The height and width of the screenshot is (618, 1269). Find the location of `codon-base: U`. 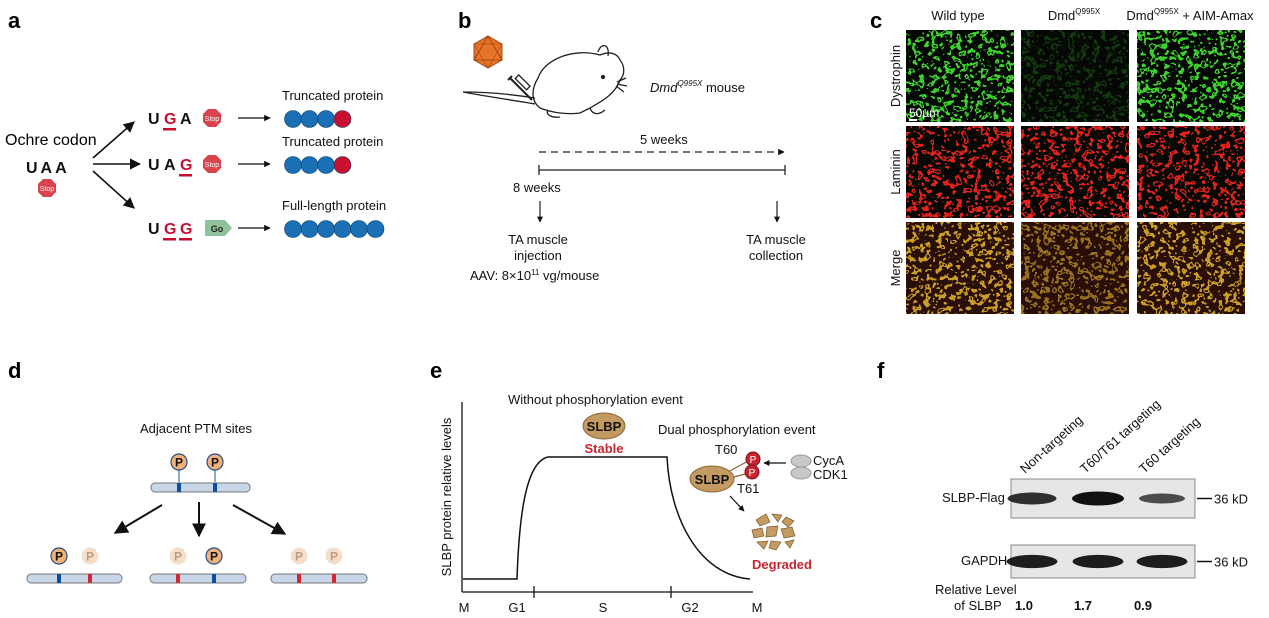

codon-base: U is located at coordinates (155, 165).